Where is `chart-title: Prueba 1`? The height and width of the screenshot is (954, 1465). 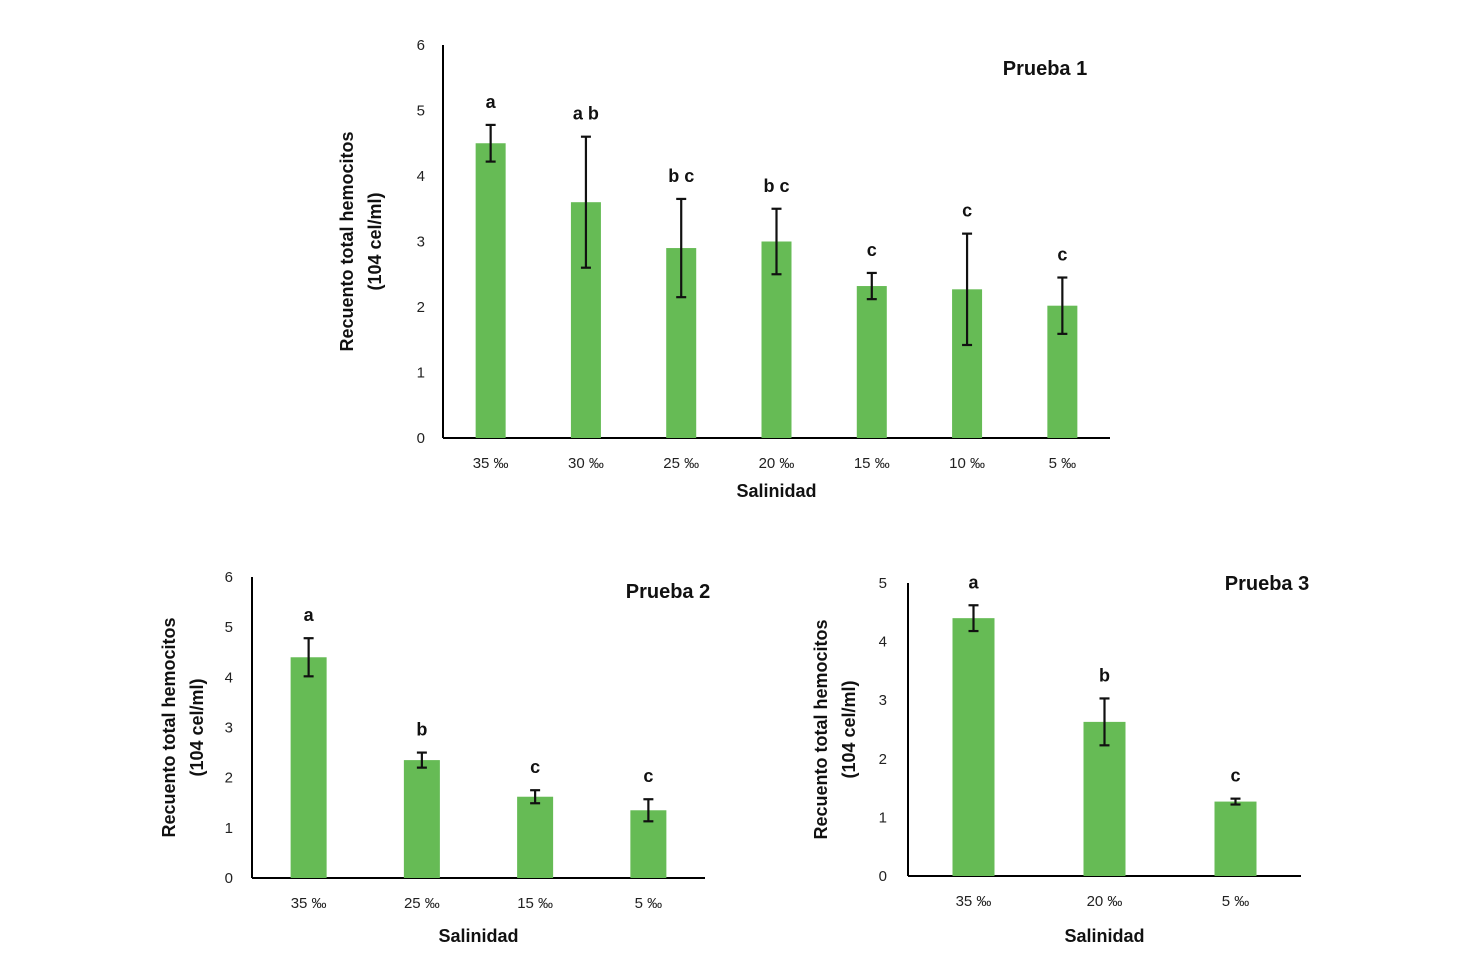
chart-title: Prueba 1 is located at coordinates (1045, 69).